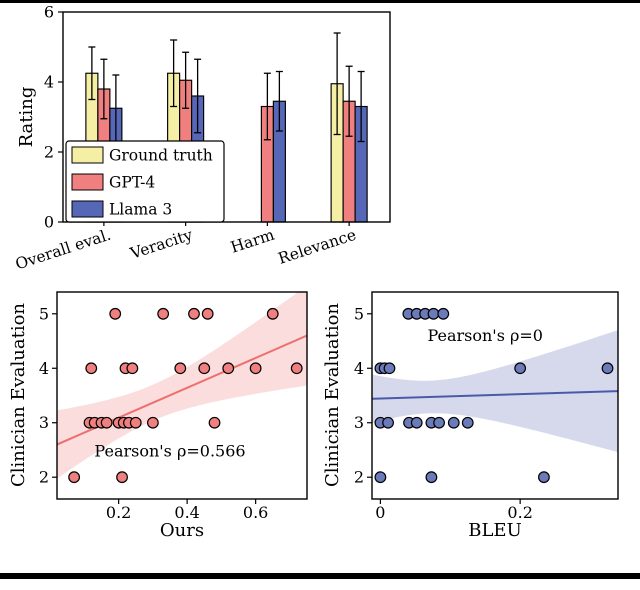 This screenshot has height=590, width=640. Describe the element at coordinates (495, 530) in the screenshot. I see `bleu-chart-xlabel: BLEU` at that location.